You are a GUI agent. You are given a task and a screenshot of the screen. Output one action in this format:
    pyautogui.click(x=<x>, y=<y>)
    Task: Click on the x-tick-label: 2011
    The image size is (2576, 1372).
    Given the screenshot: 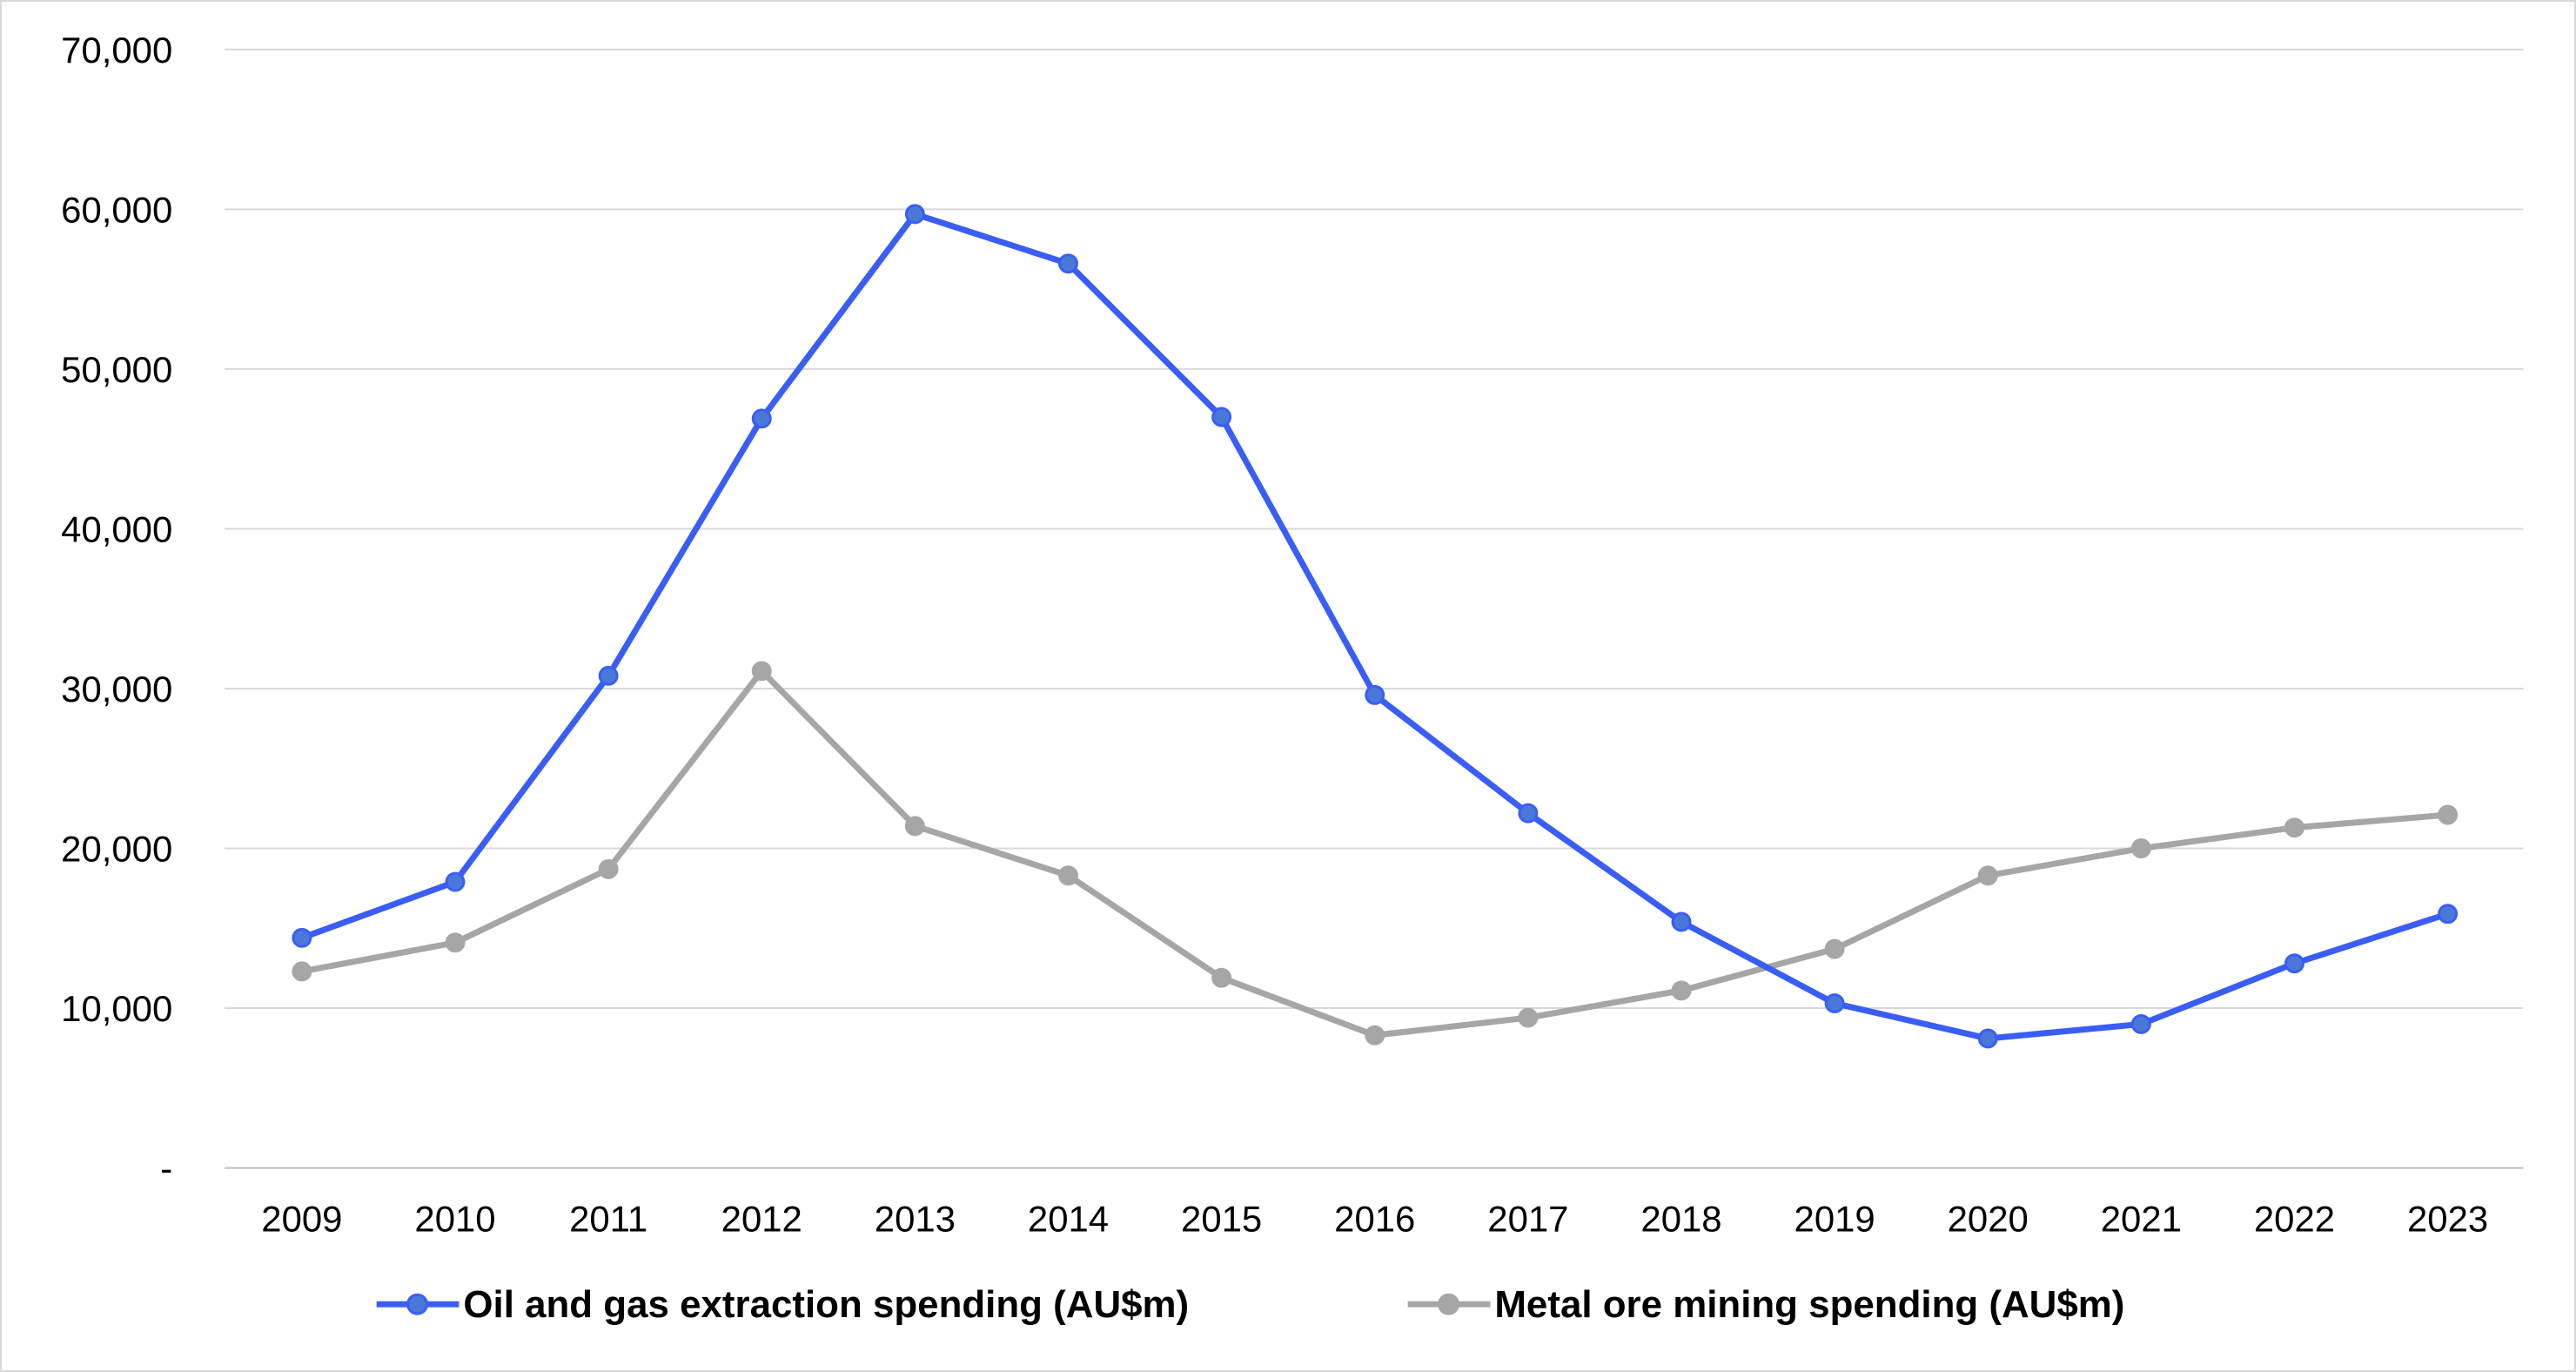 What is the action you would take?
    pyautogui.click(x=608, y=1218)
    